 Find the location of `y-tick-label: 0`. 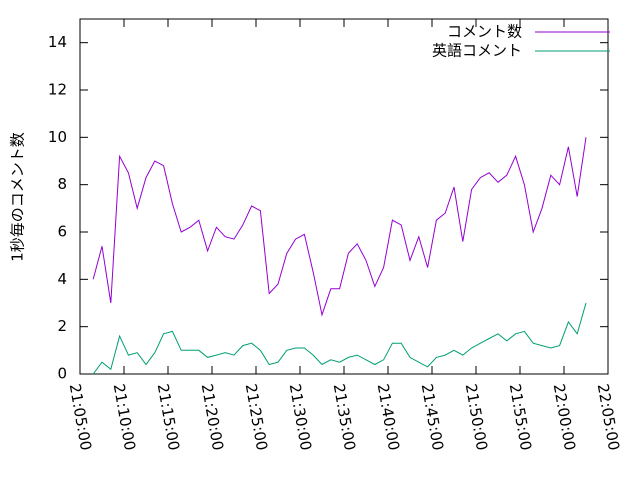

y-tick-label: 0 is located at coordinates (62, 374).